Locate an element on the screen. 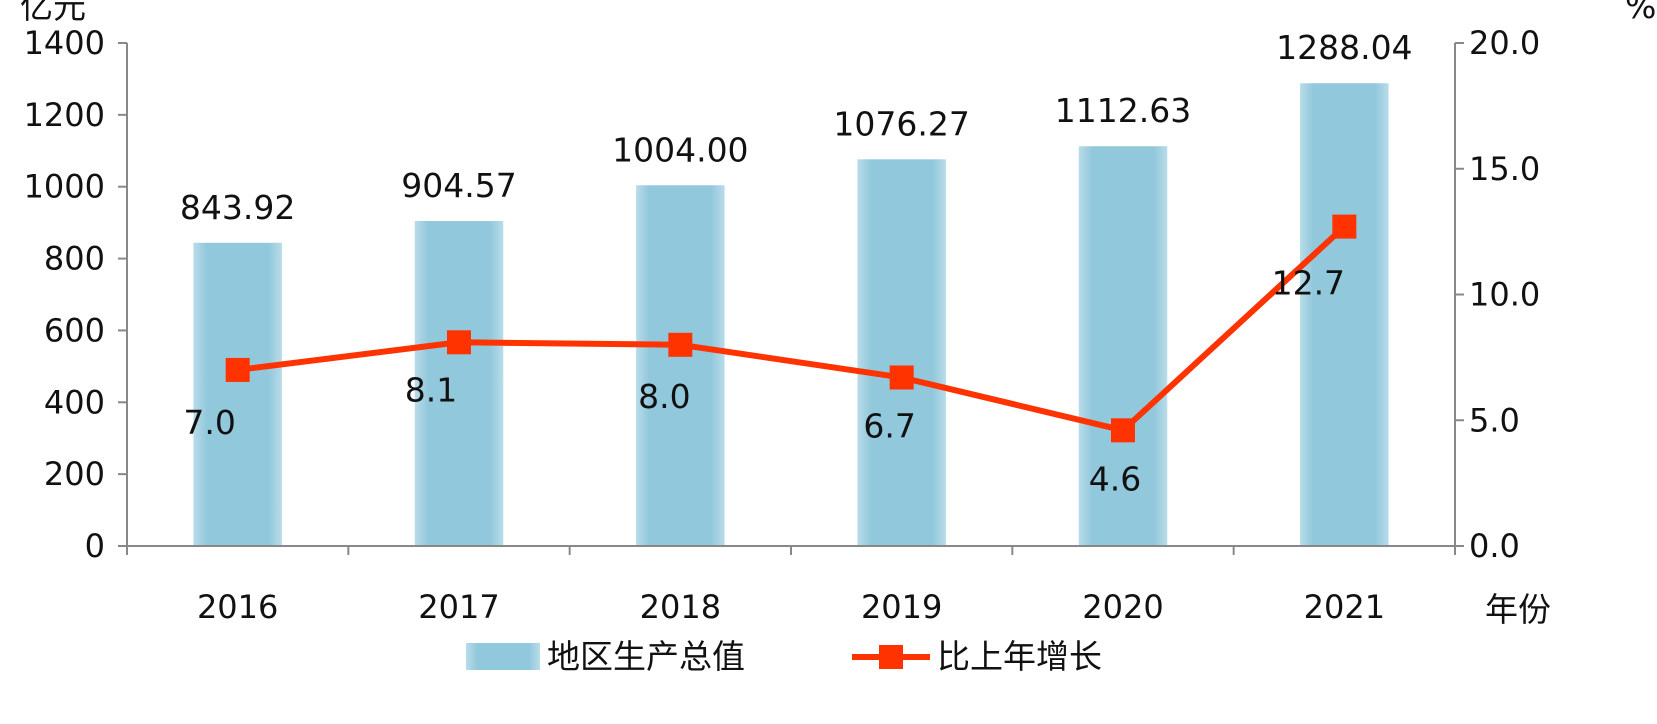  growth-value-label: 7.0 is located at coordinates (209, 422).